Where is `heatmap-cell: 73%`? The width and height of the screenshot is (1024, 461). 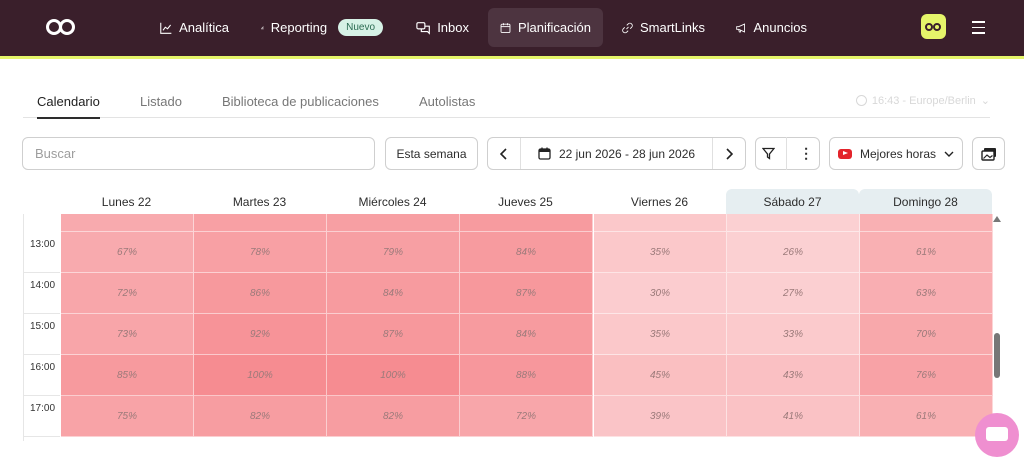 heatmap-cell: 73% is located at coordinates (127, 334).